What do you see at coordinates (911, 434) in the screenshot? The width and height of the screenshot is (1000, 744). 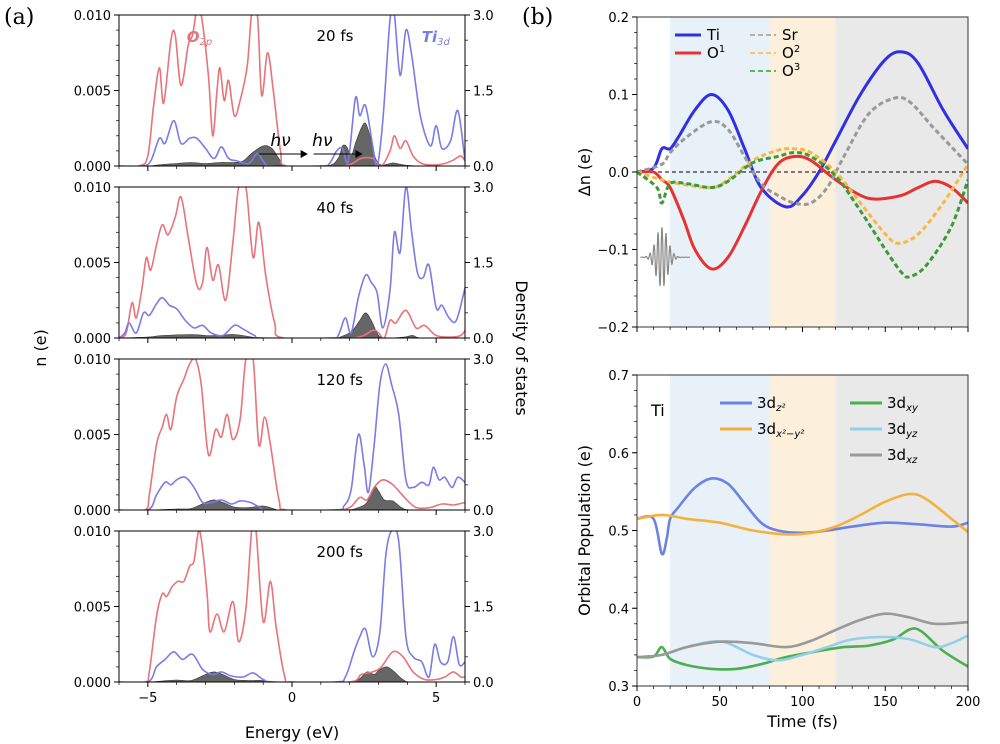 I see `legend-subscript: yz` at bounding box center [911, 434].